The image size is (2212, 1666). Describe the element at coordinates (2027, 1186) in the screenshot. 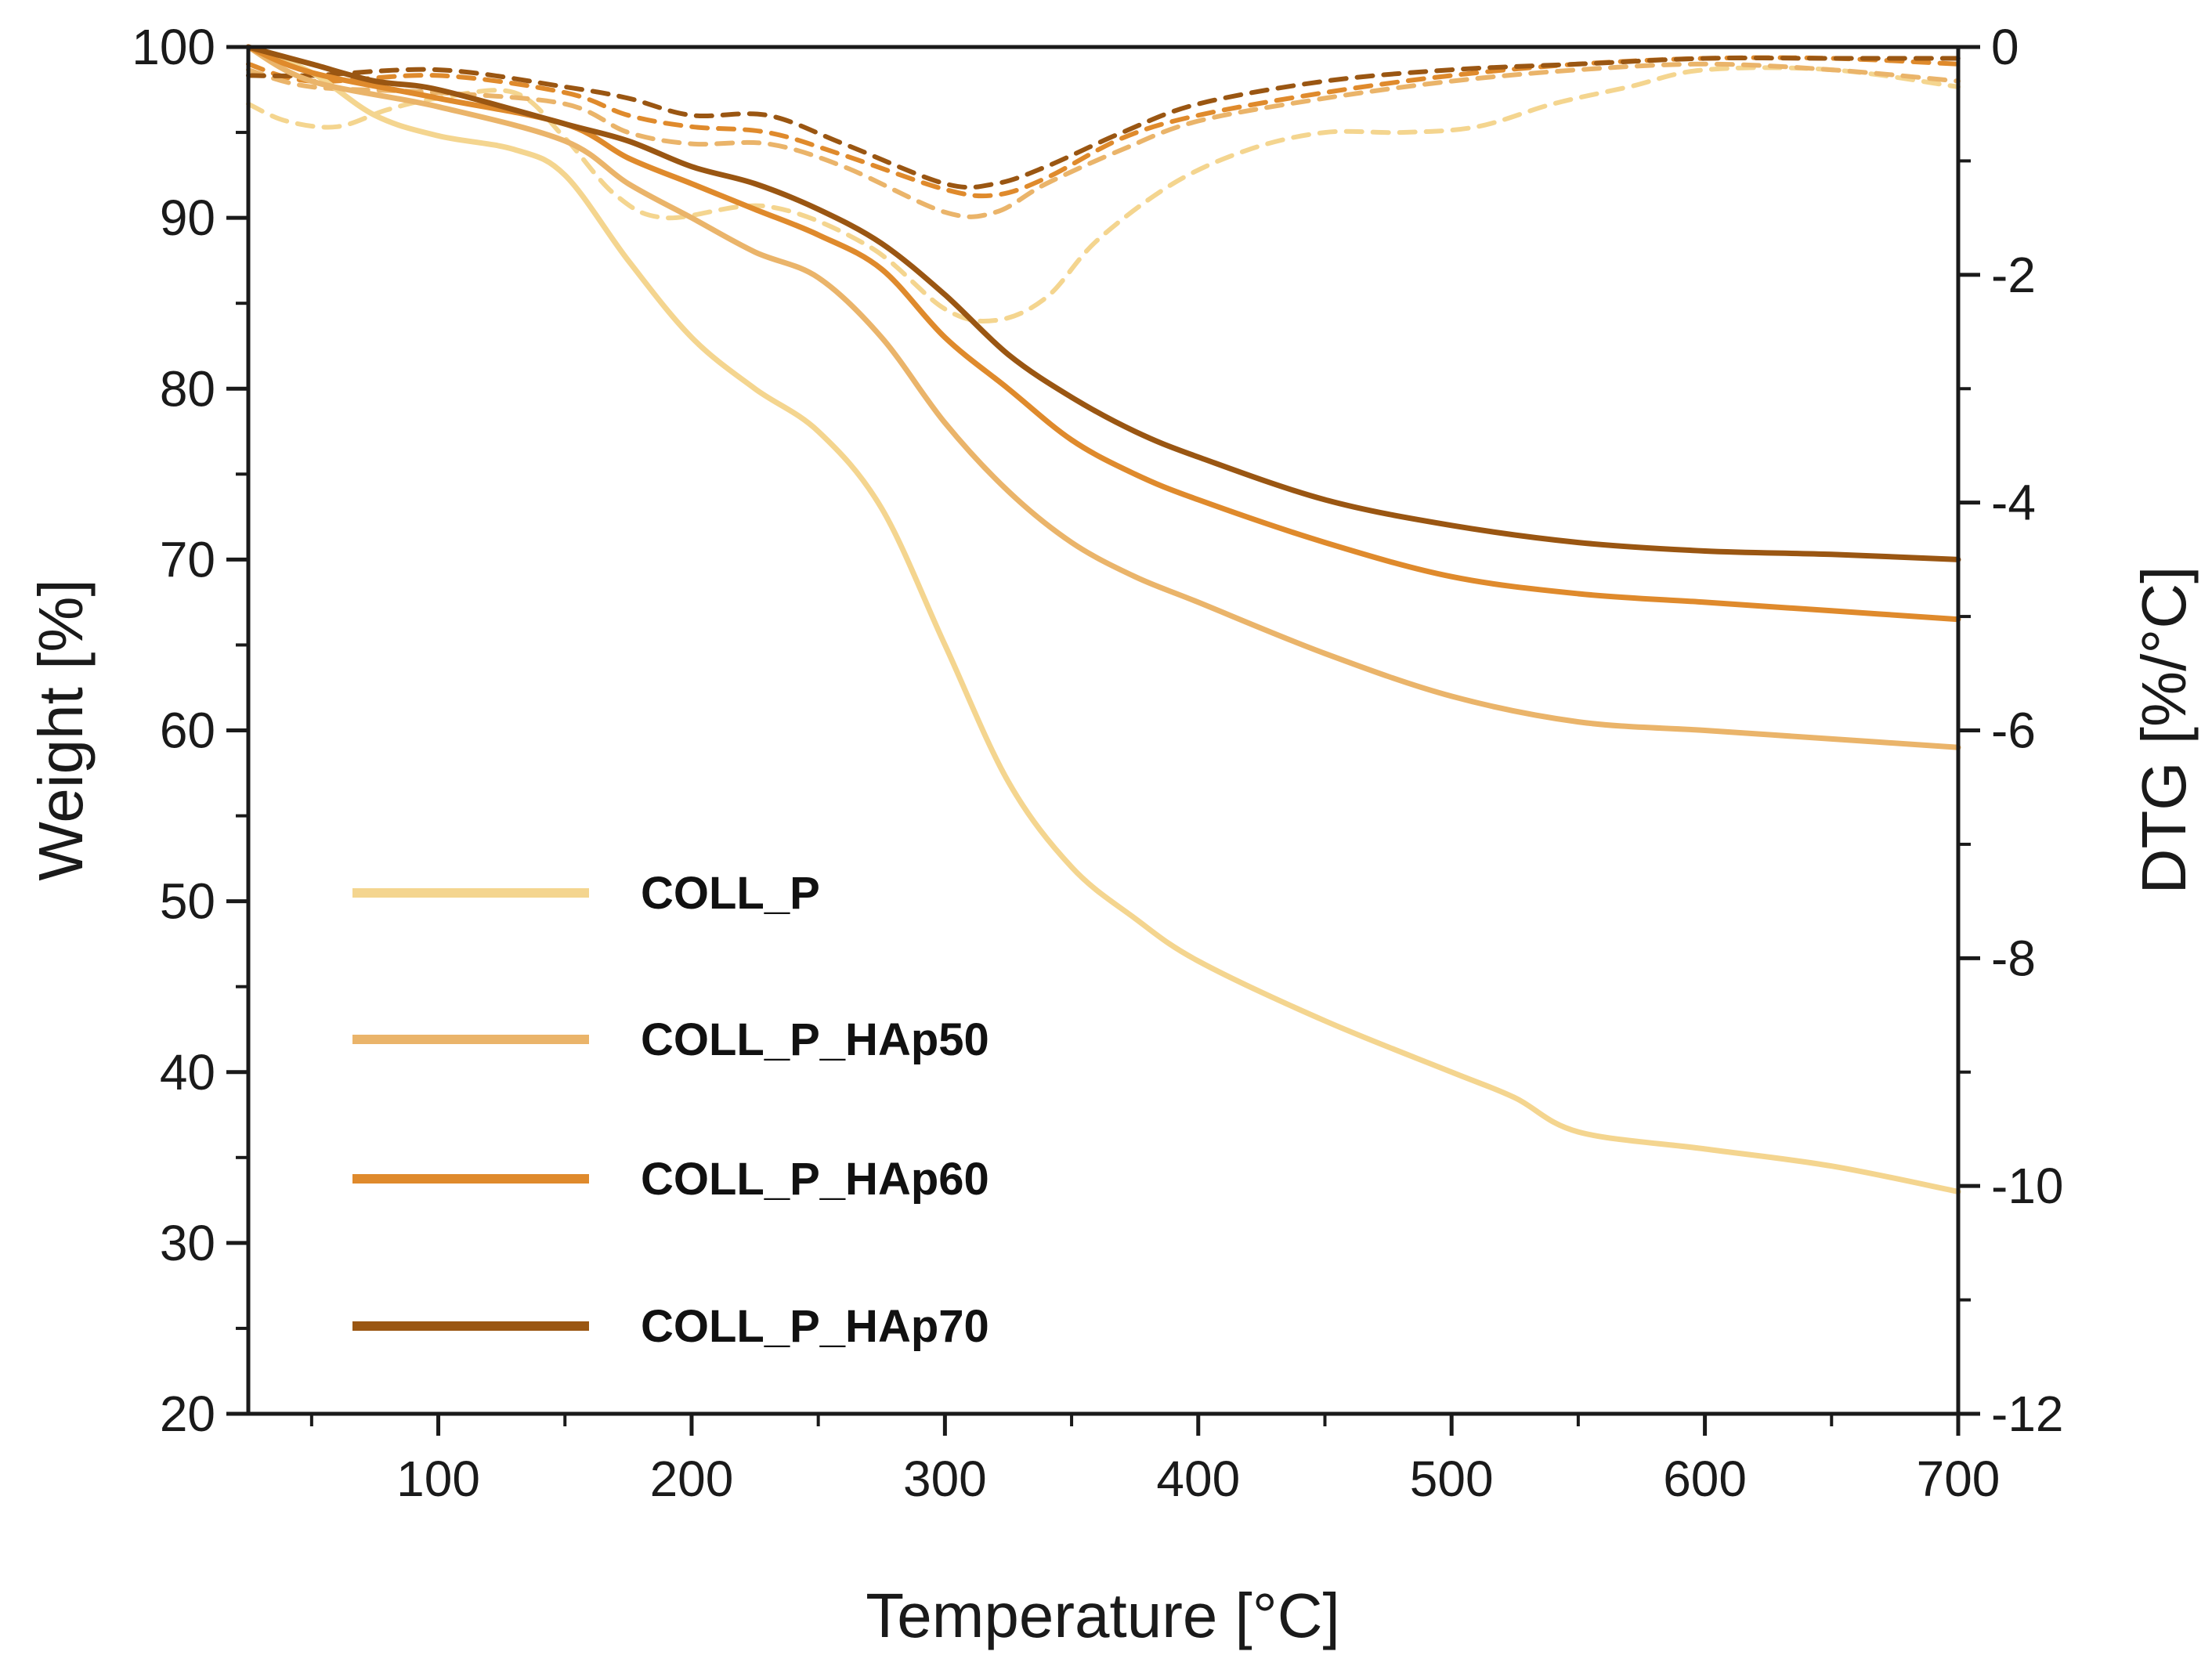

I see `y2-tick-label: -10` at that location.